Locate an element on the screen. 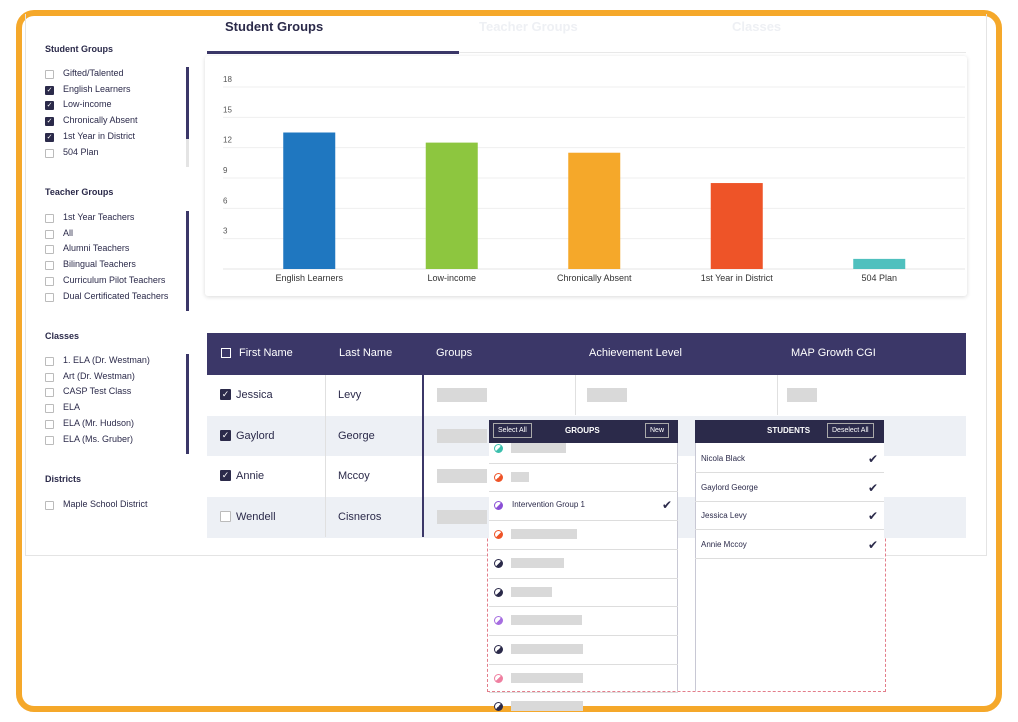  first-name: Annie is located at coordinates (250, 476).